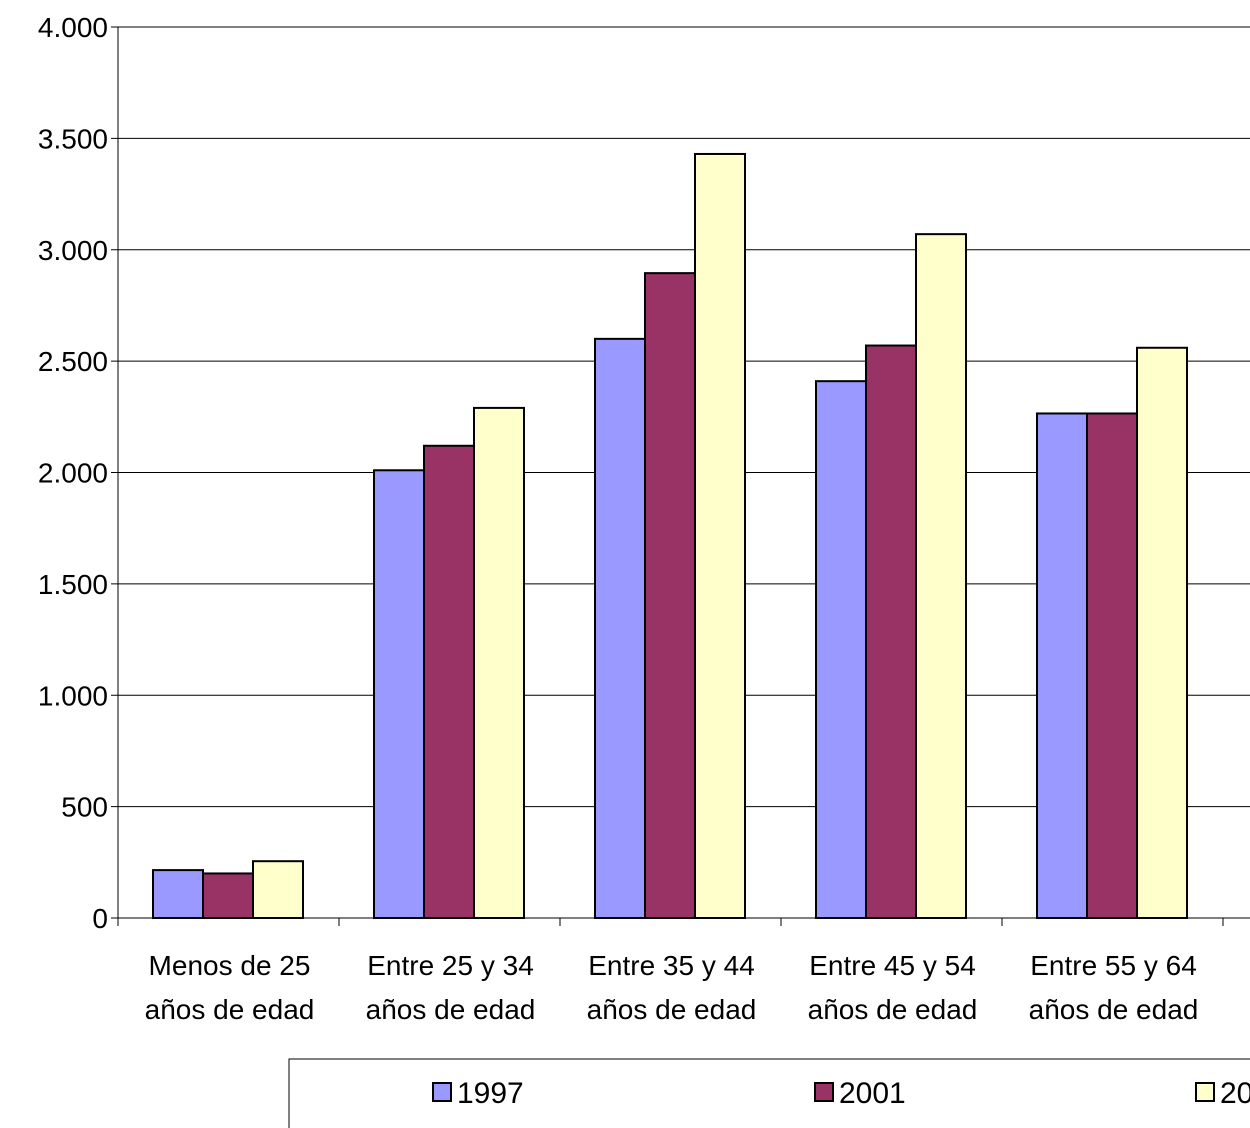 Image resolution: width=1250 pixels, height=1128 pixels. I want to click on y-tick-label: 3.500, so click(73, 138).